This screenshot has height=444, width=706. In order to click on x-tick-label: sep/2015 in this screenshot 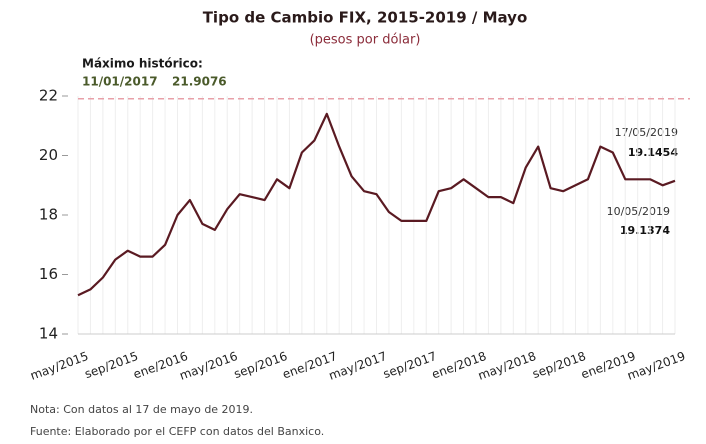, I will do `click(111, 365)`.